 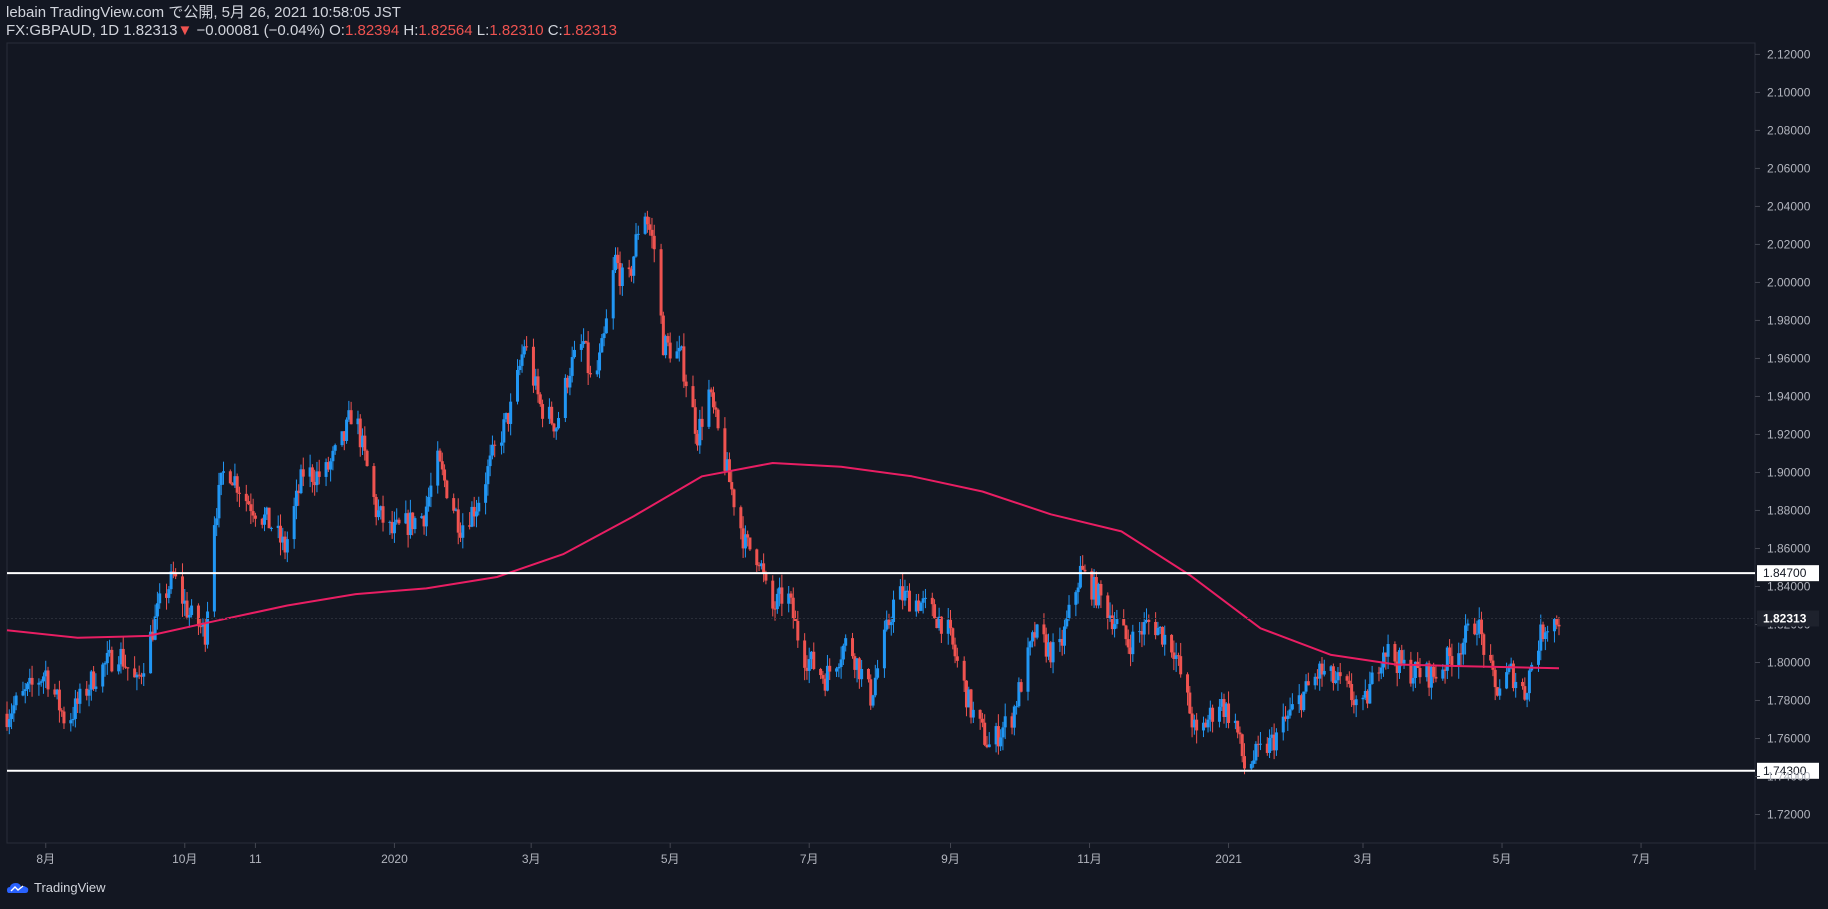 What do you see at coordinates (516, 30) in the screenshot?
I see `low-value: 1.82310` at bounding box center [516, 30].